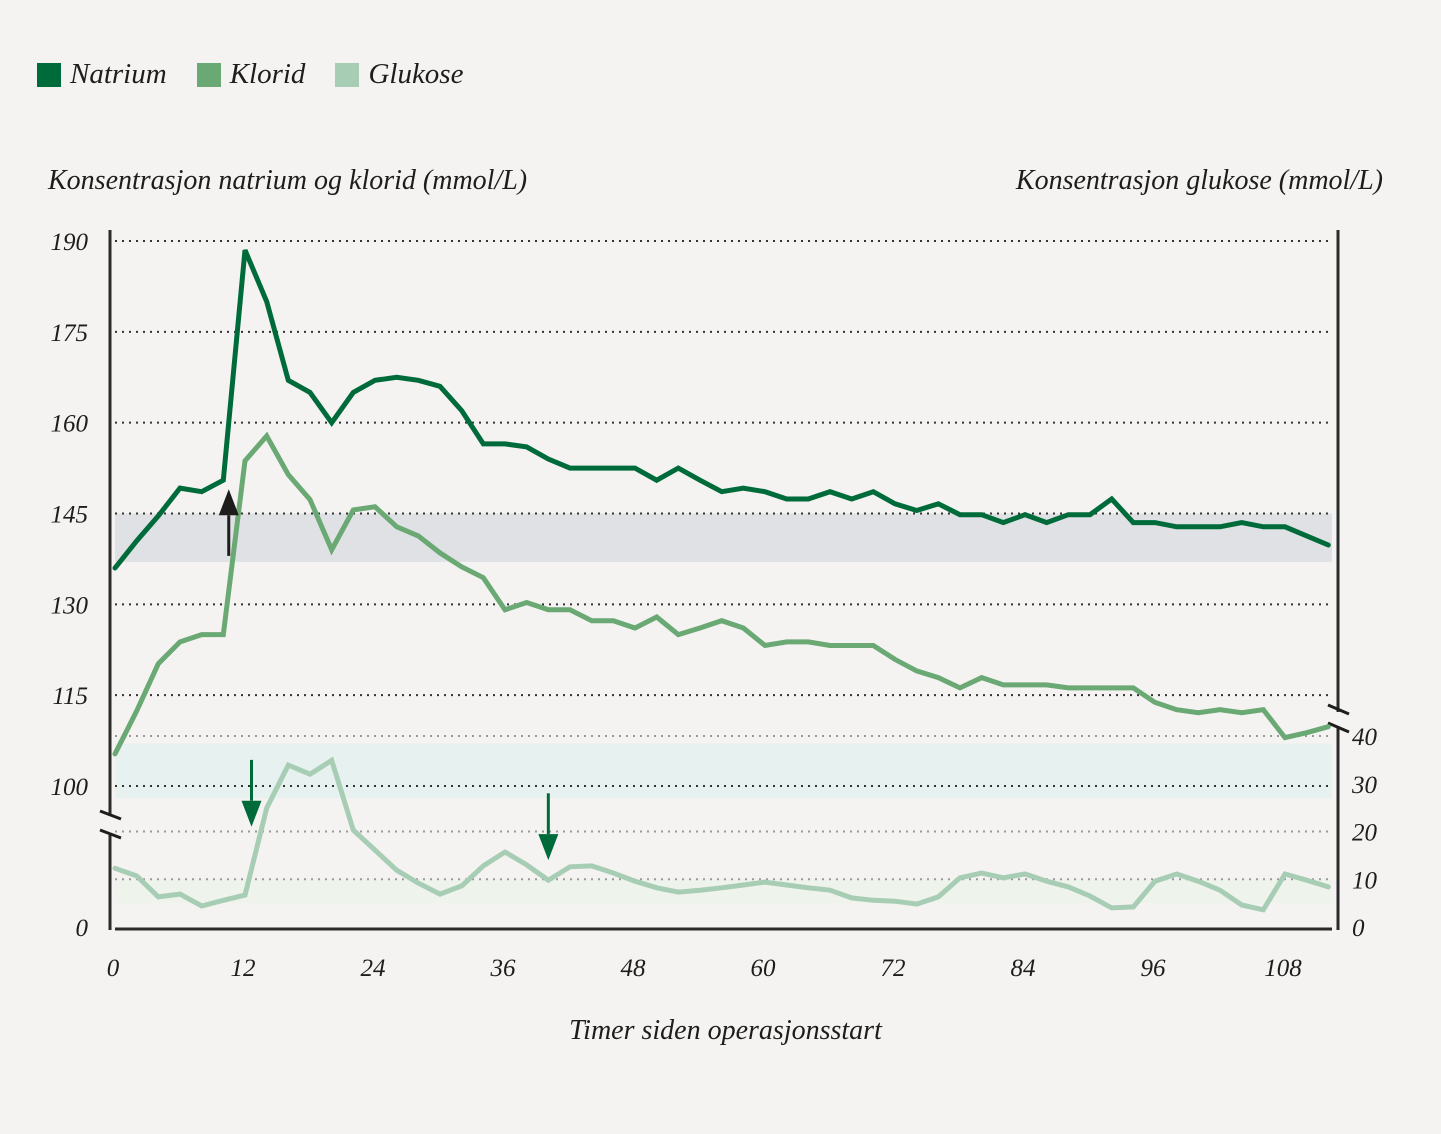 The height and width of the screenshot is (1134, 1441). What do you see at coordinates (70, 333) in the screenshot?
I see `y-left-tick-label: 175` at bounding box center [70, 333].